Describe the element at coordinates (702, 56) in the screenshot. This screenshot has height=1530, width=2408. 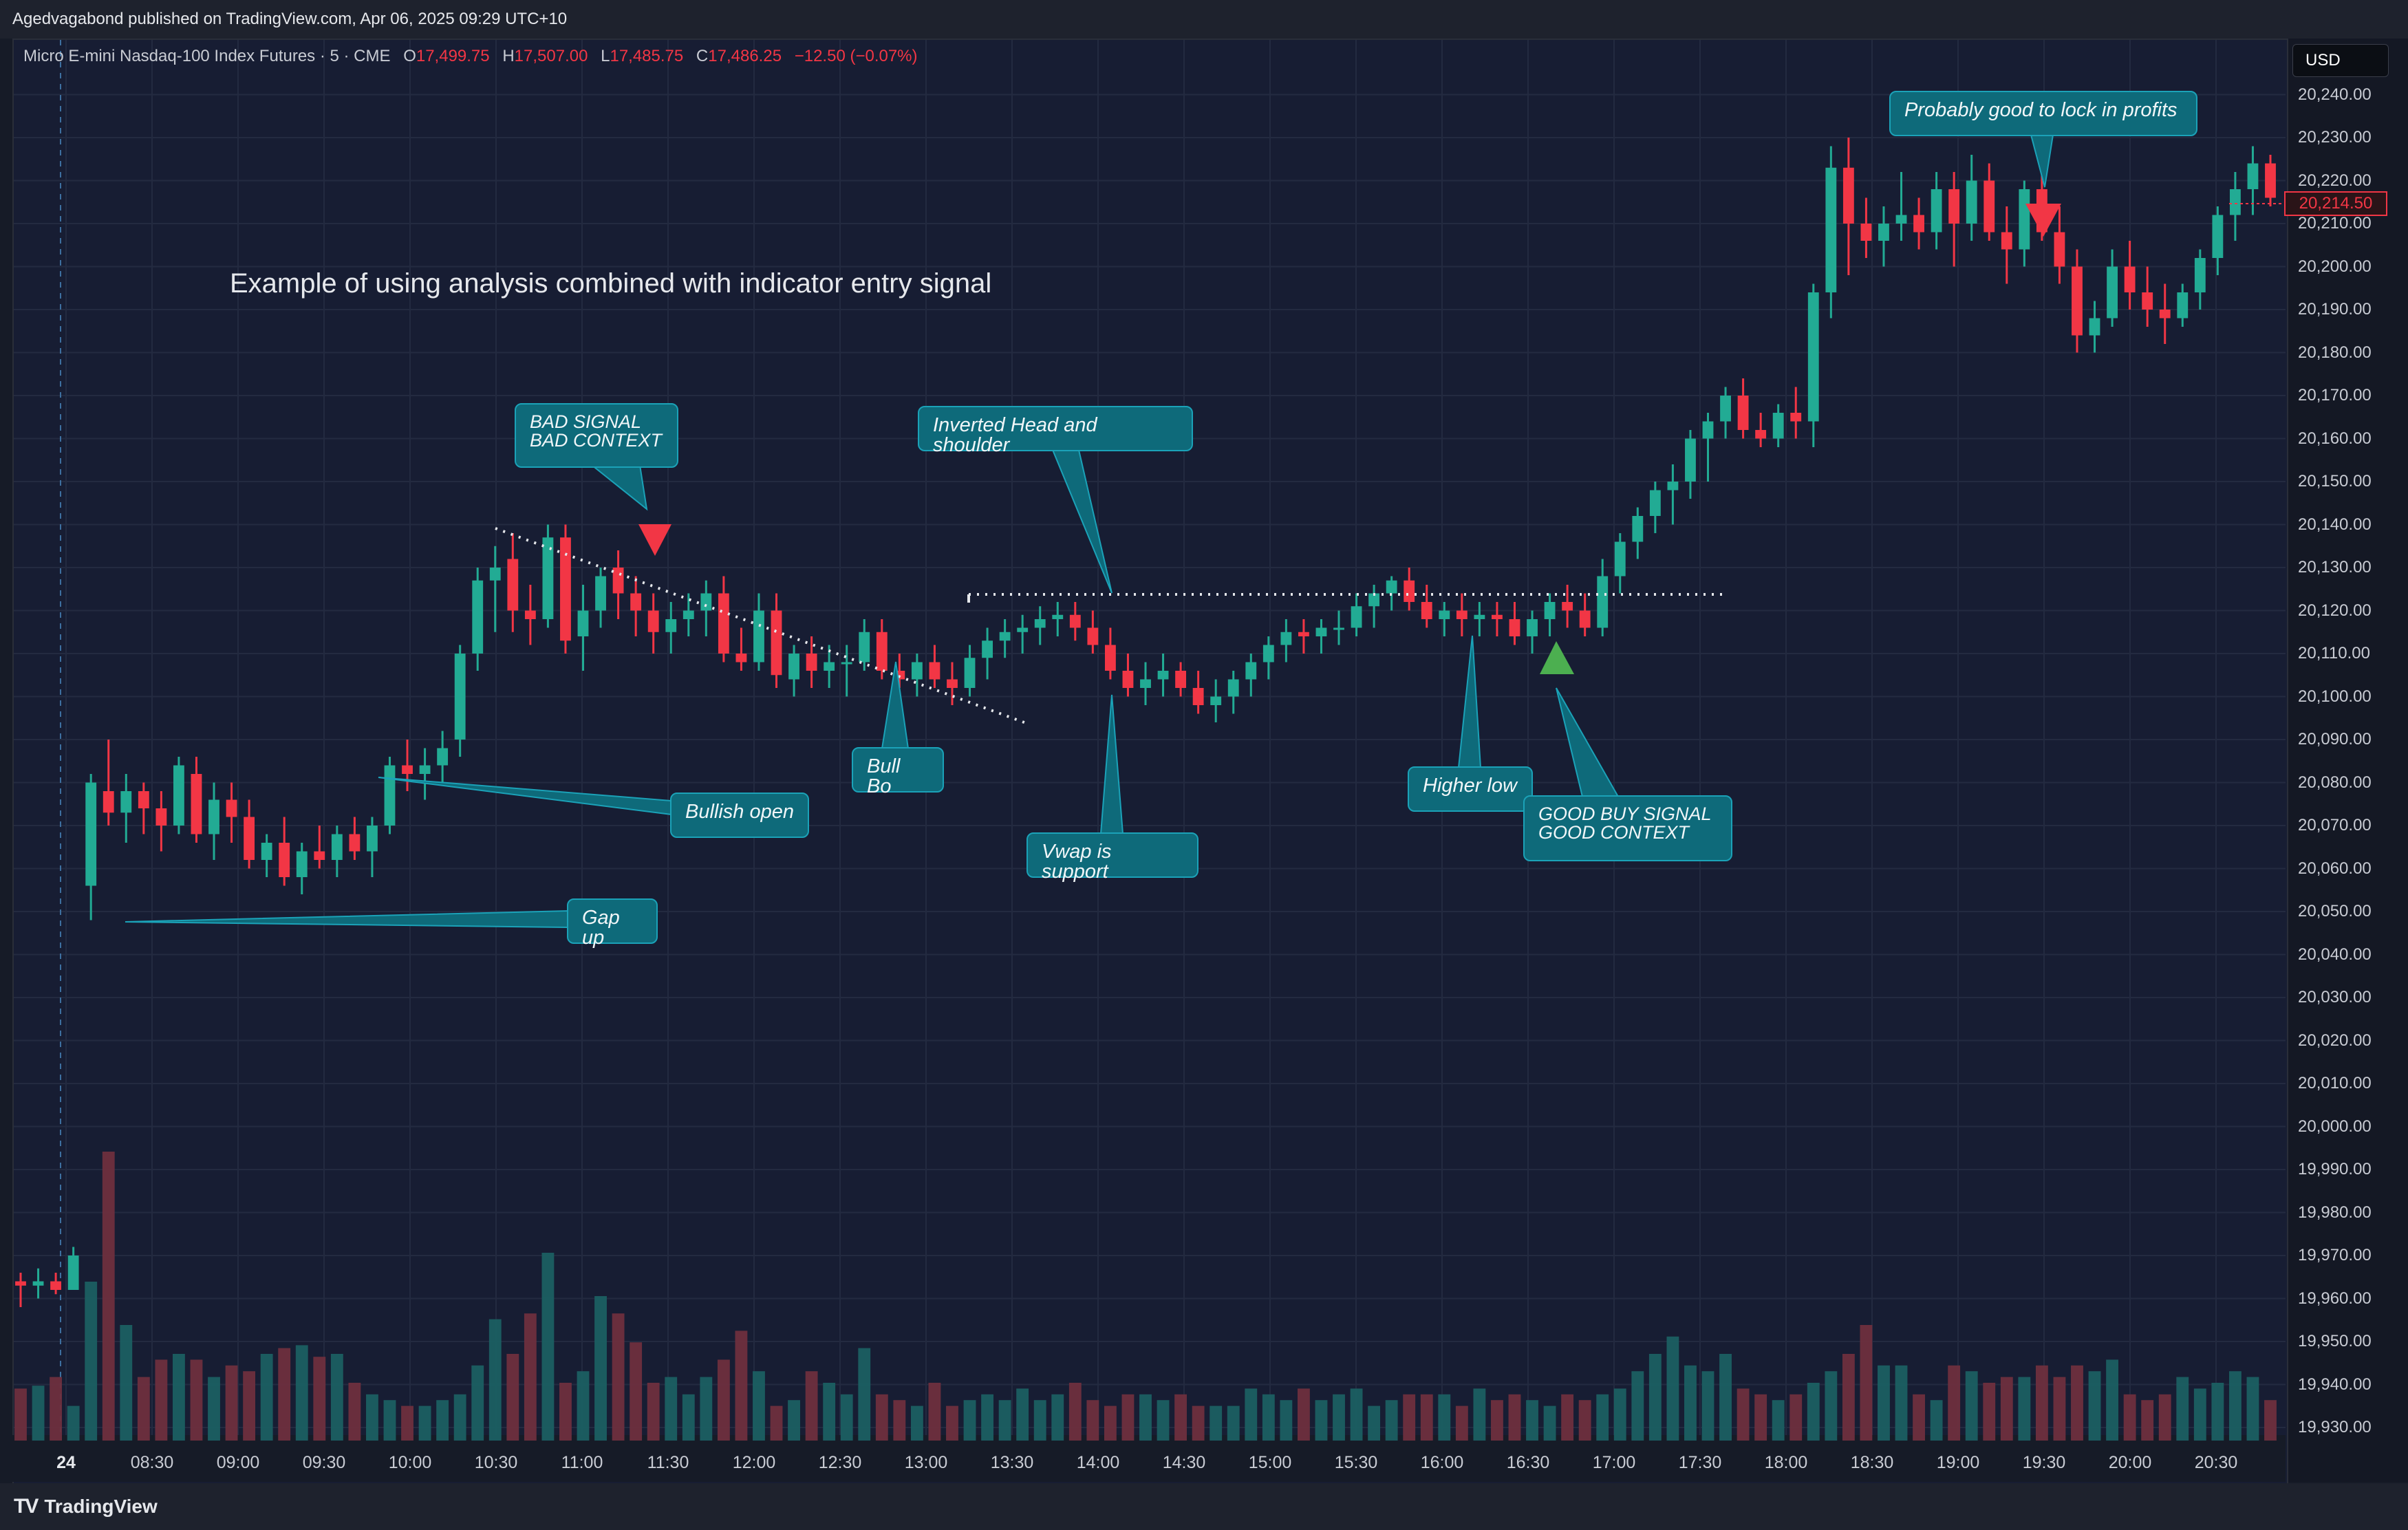
I see `close-label: C` at that location.